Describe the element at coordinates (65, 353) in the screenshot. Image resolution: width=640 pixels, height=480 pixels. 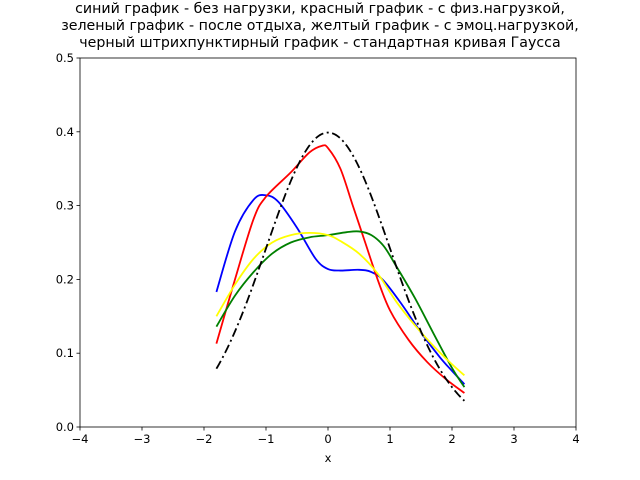
I see `y-tick-label: 0.1` at that location.